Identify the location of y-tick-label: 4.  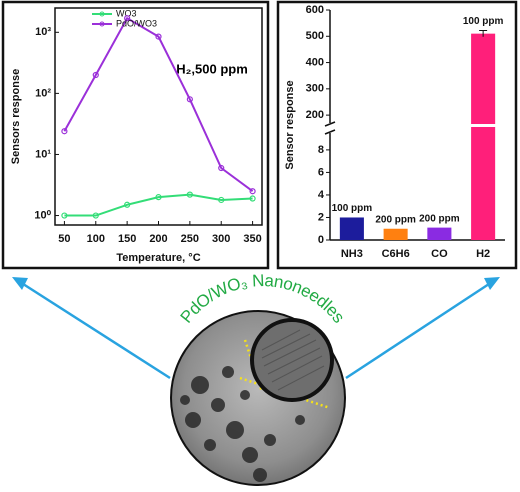
(321, 195).